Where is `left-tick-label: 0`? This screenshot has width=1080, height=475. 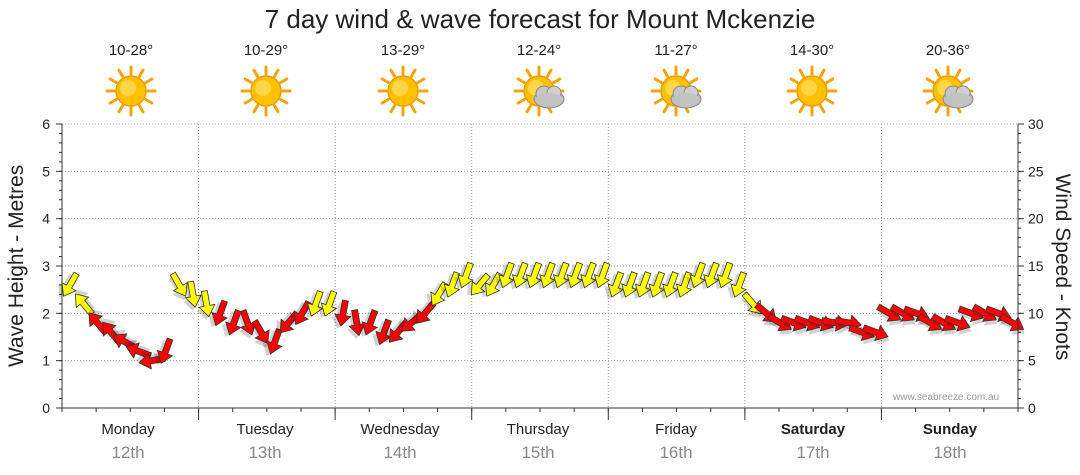 left-tick-label: 0 is located at coordinates (46, 408).